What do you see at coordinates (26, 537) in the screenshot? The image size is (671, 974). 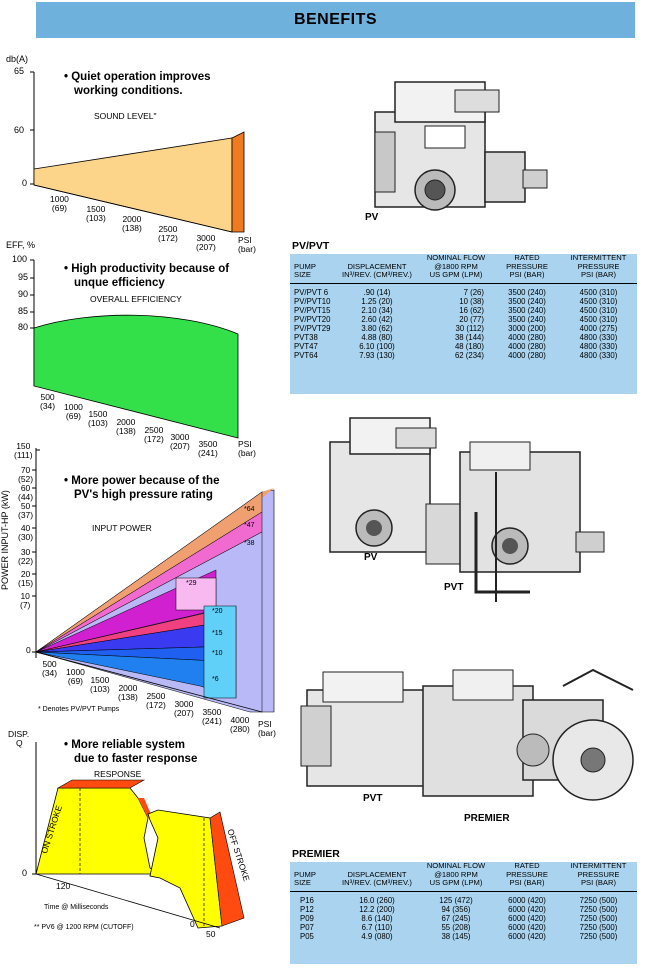 I see `label-text: (30)` at bounding box center [26, 537].